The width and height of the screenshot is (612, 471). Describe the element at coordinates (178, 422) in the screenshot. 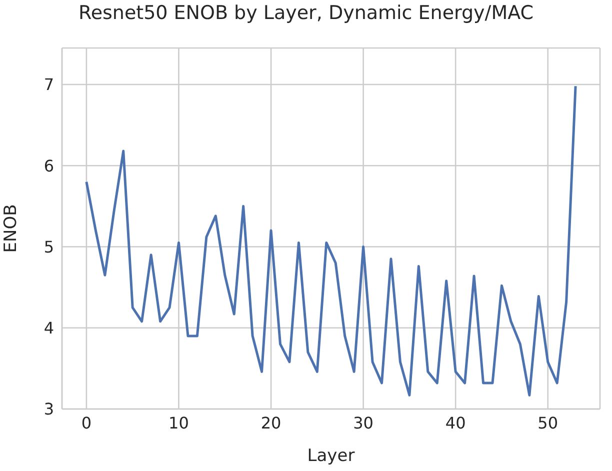

I see `x-tick-label: 10` at that location.